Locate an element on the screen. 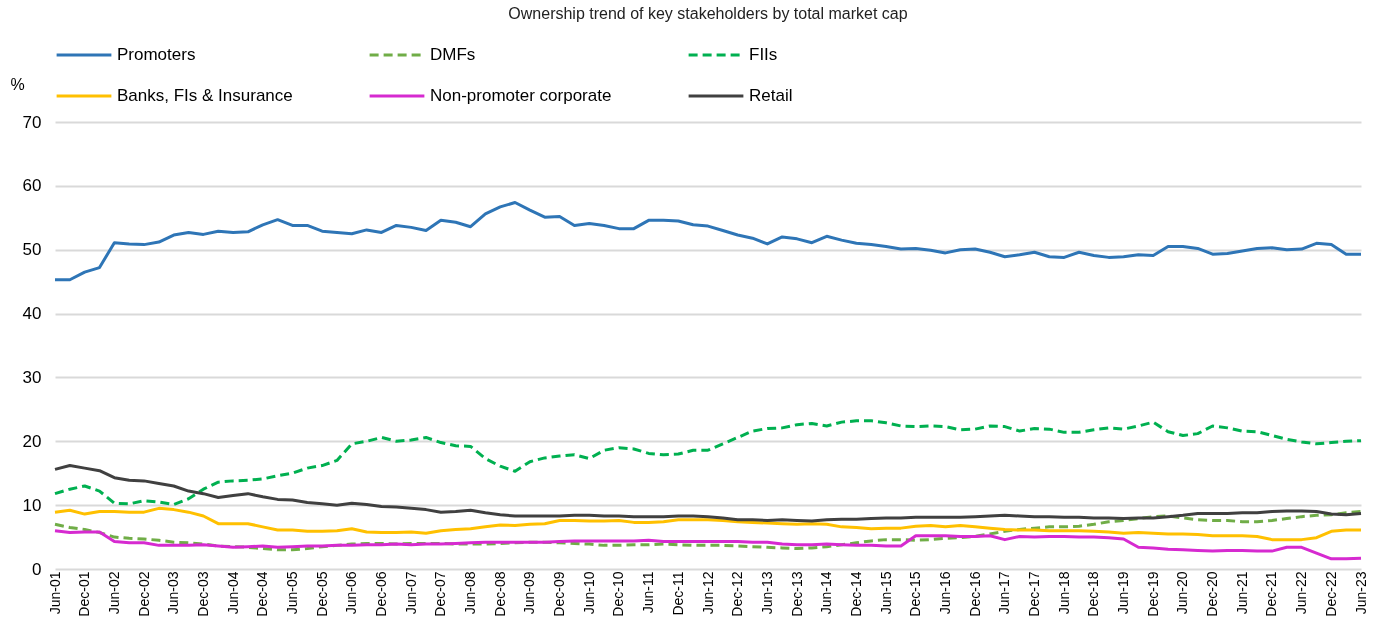 The height and width of the screenshot is (623, 1386). x-tick-label: Dec-03 is located at coordinates (202, 594).